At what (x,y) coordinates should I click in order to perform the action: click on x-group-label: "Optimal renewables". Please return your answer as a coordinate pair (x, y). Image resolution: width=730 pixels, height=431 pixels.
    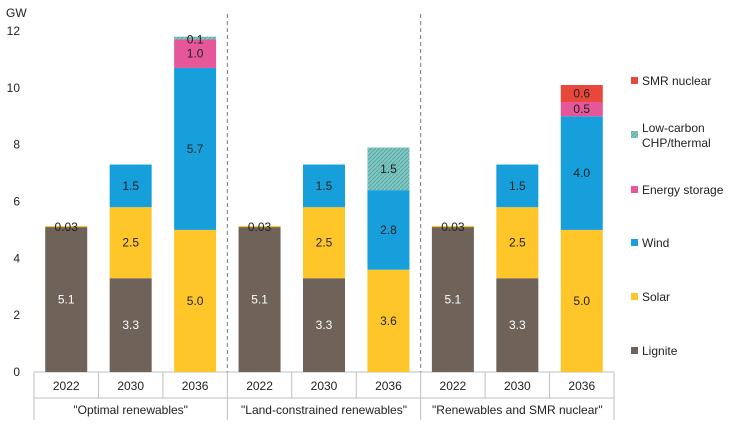
    Looking at the image, I should click on (130, 410).